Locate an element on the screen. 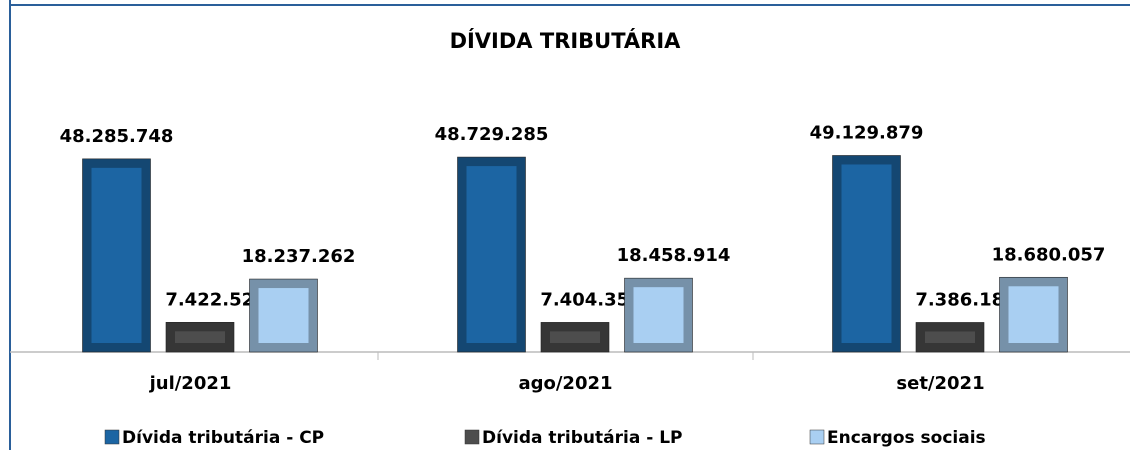 The image size is (1130, 450). data-label: 7.386.188 is located at coordinates (965, 299).